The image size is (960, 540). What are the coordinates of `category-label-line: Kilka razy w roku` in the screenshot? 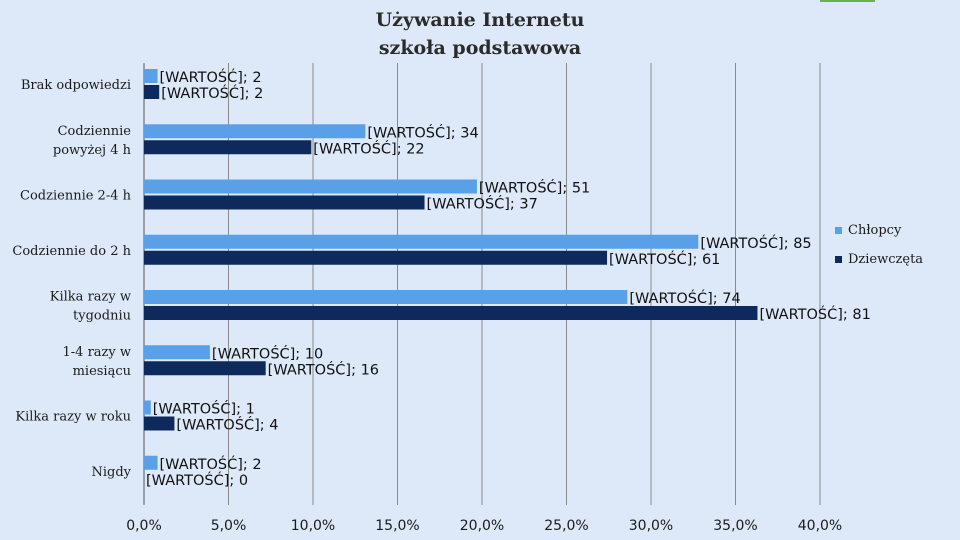 It's located at (73, 417).